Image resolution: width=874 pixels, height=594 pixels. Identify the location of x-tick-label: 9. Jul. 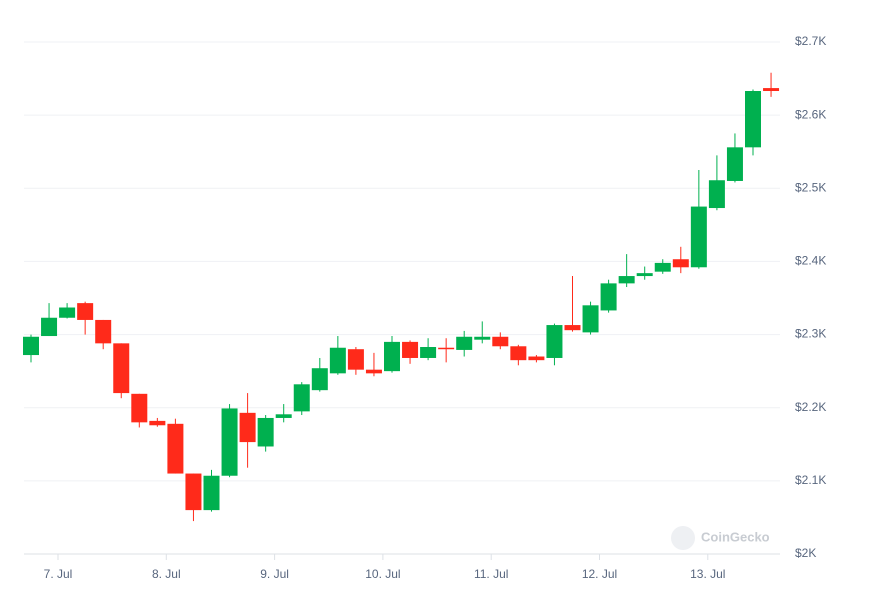
(274, 574).